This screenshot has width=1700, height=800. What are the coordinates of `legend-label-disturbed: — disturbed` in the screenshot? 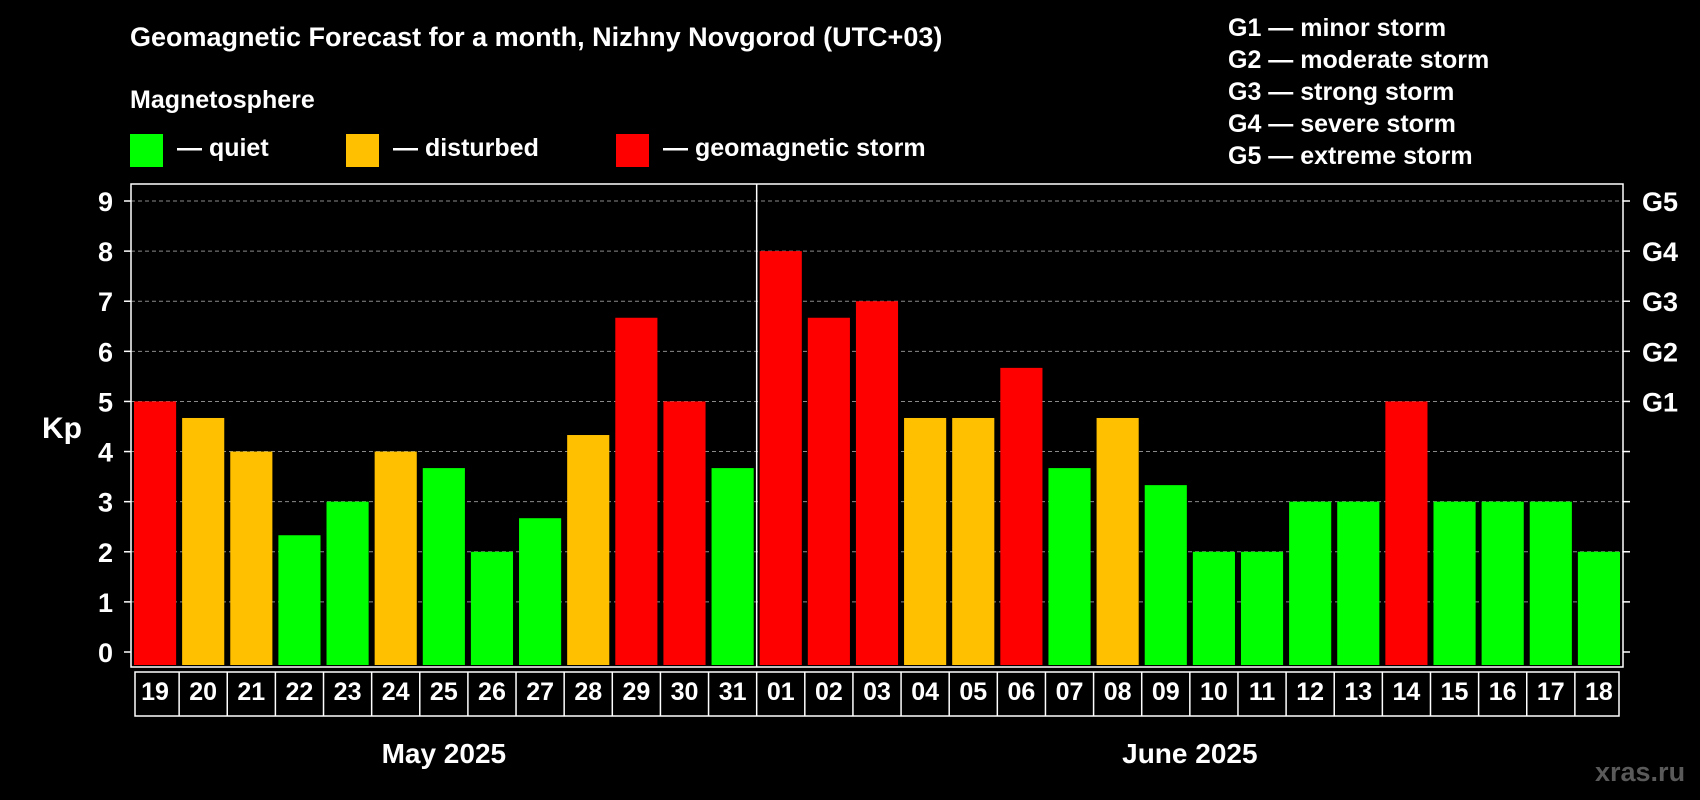 It's located at (466, 148).